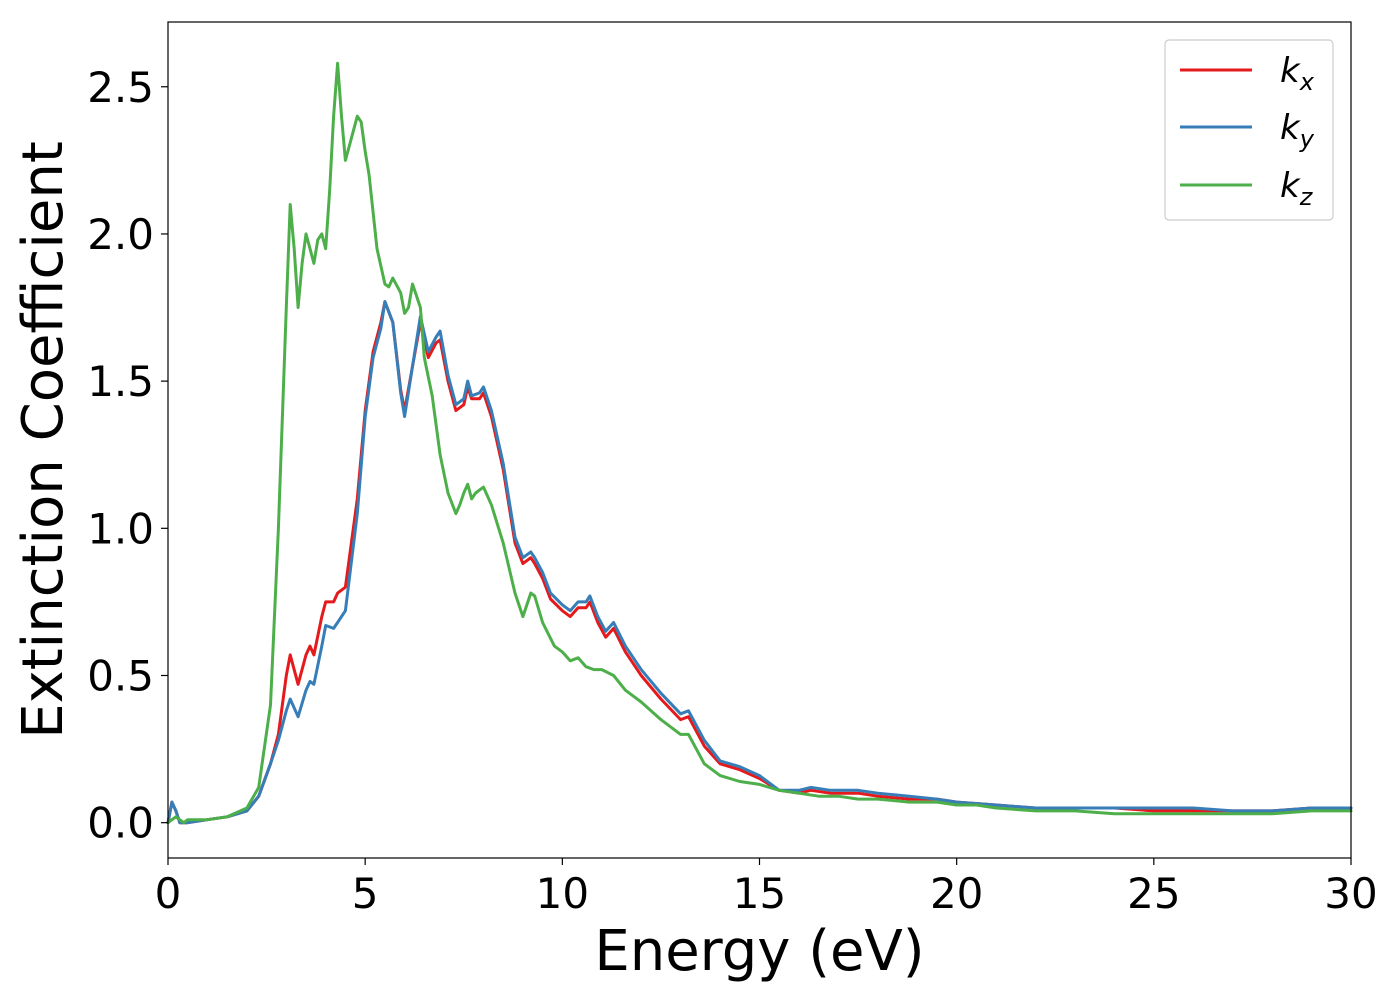 Image resolution: width=1400 pixels, height=1000 pixels. I want to click on y-tick-label: 1.5, so click(120, 381).